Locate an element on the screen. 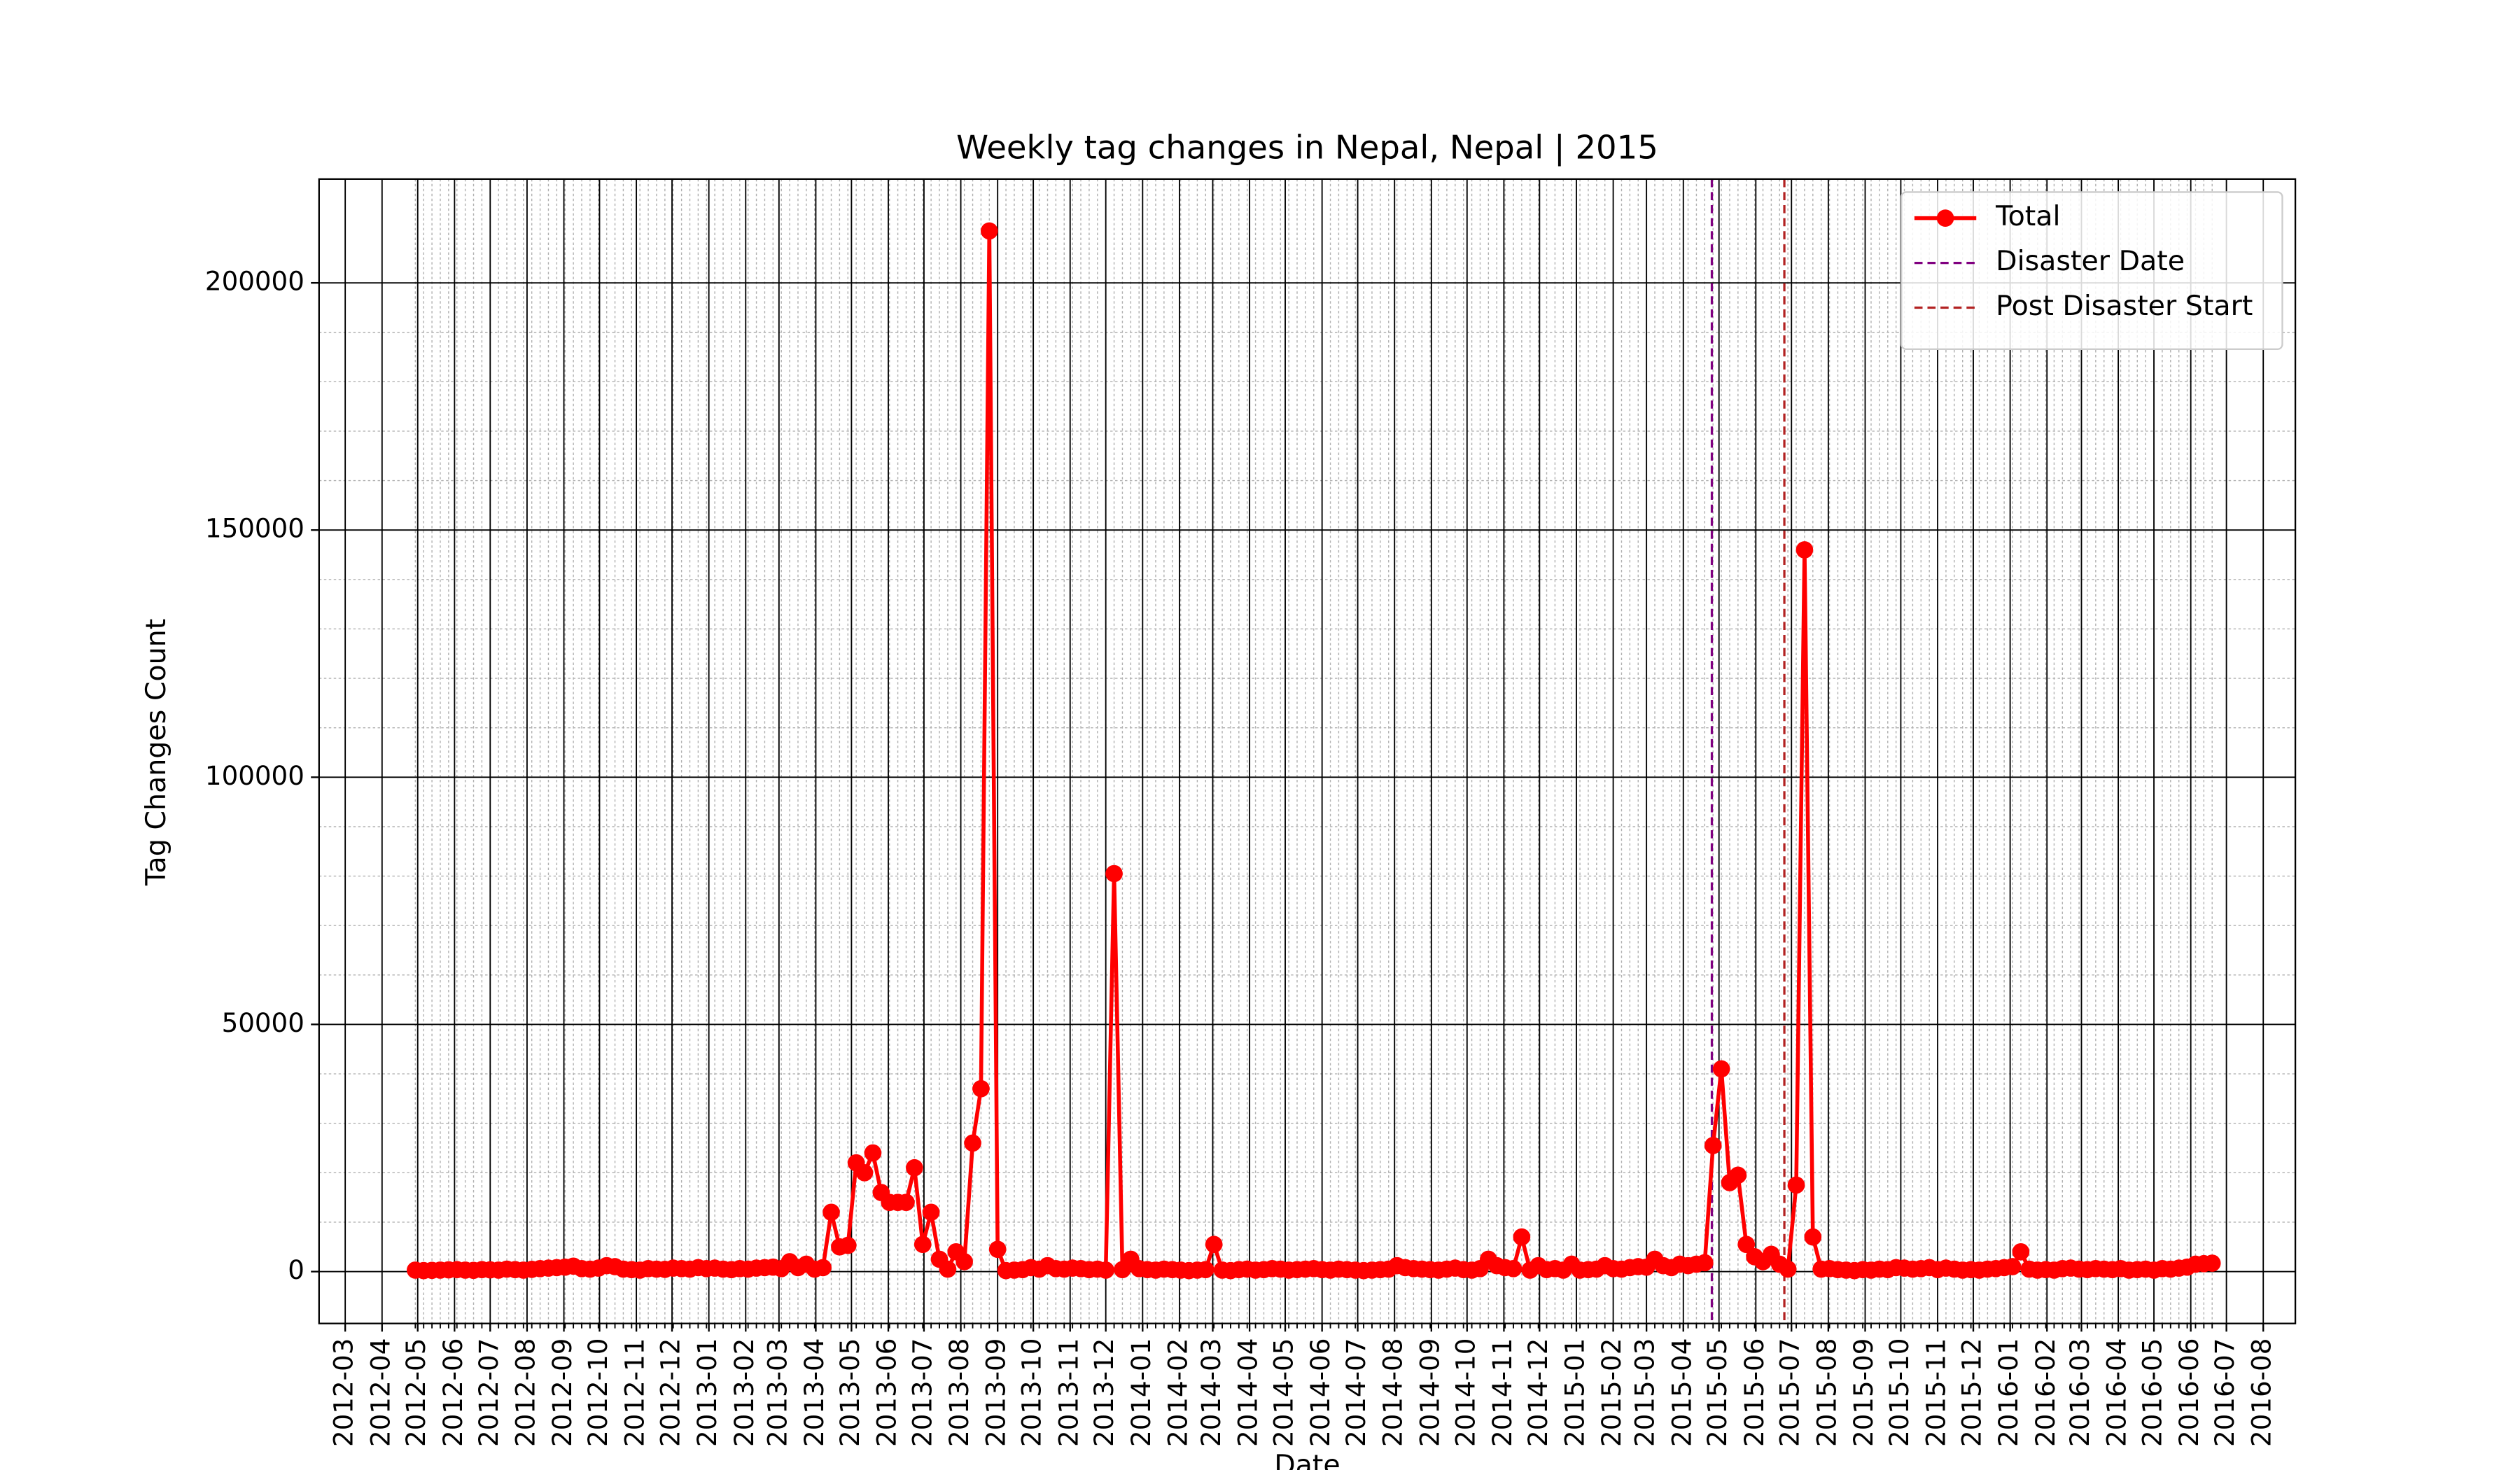  x-tick-label: 2015-07 is located at coordinates (1789, 1392).